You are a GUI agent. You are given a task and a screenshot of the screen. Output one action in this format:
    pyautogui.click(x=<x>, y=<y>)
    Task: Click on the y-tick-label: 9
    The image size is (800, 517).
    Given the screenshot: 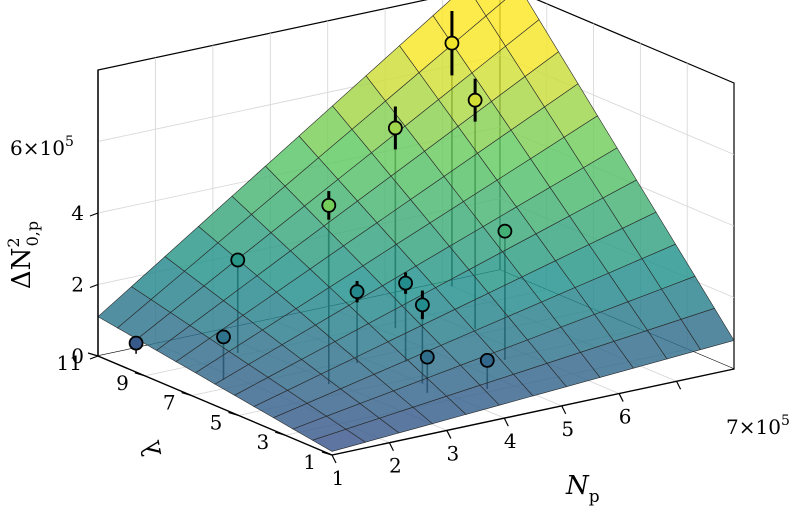 What is the action you would take?
    pyautogui.click(x=122, y=383)
    